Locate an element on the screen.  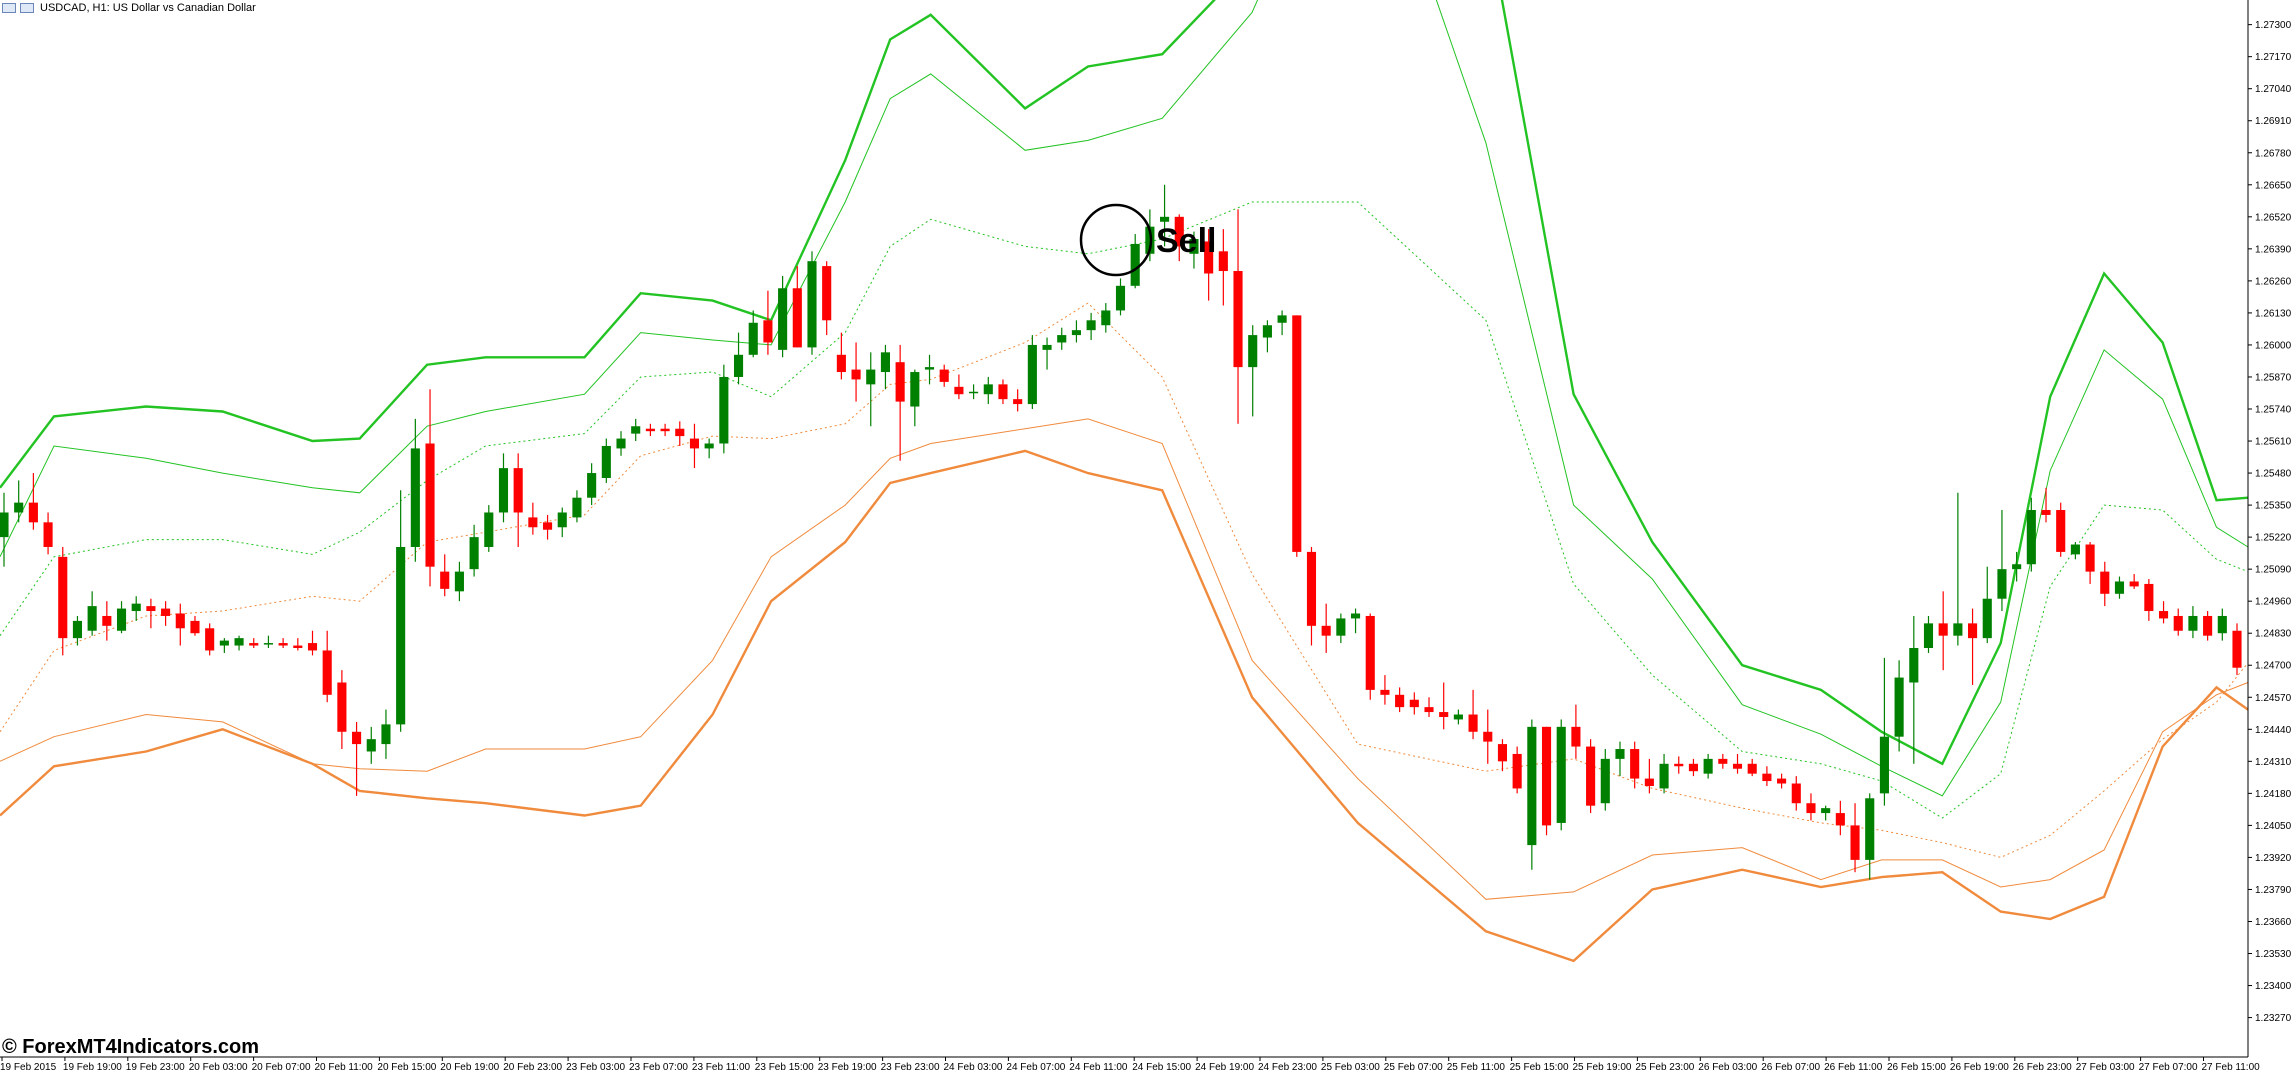
chart-window-icon is located at coordinates (9, 8).